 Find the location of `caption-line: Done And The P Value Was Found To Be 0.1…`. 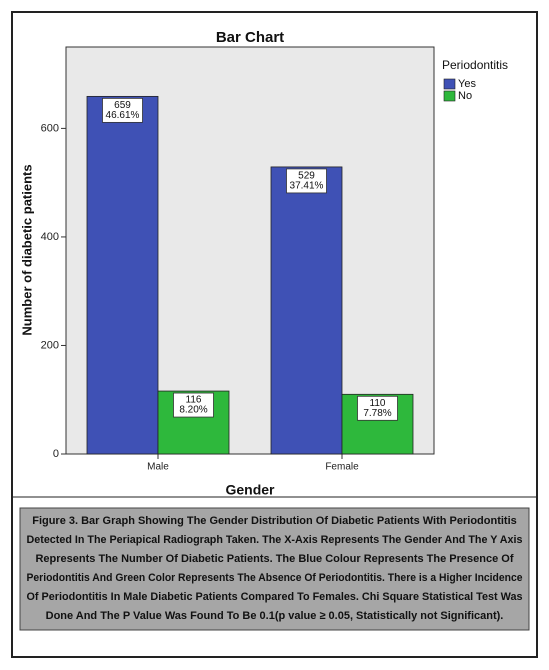

caption-line: Done And The P Value Was Found To Be 0.1… is located at coordinates (275, 616).